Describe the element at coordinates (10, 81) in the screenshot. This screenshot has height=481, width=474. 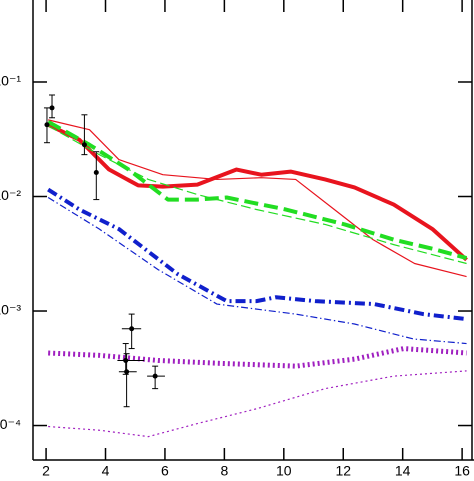
I see `y-tick-label: 10⁻¹` at that location.